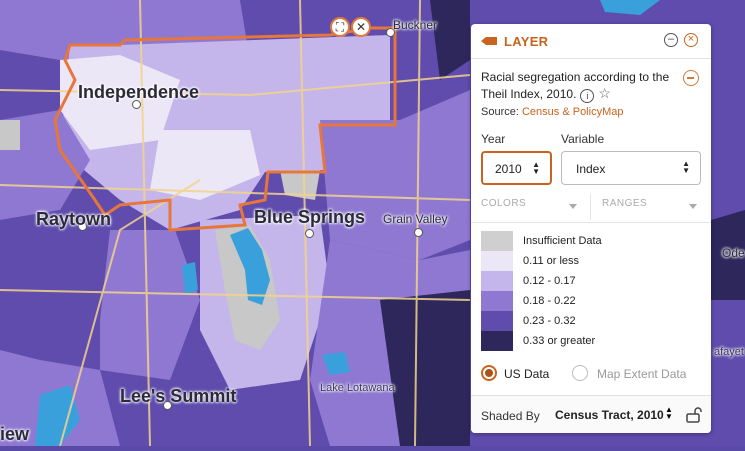 The height and width of the screenshot is (451, 745). Describe the element at coordinates (609, 415) in the screenshot. I see `shaded-by-select: Census Tract, 2010` at that location.